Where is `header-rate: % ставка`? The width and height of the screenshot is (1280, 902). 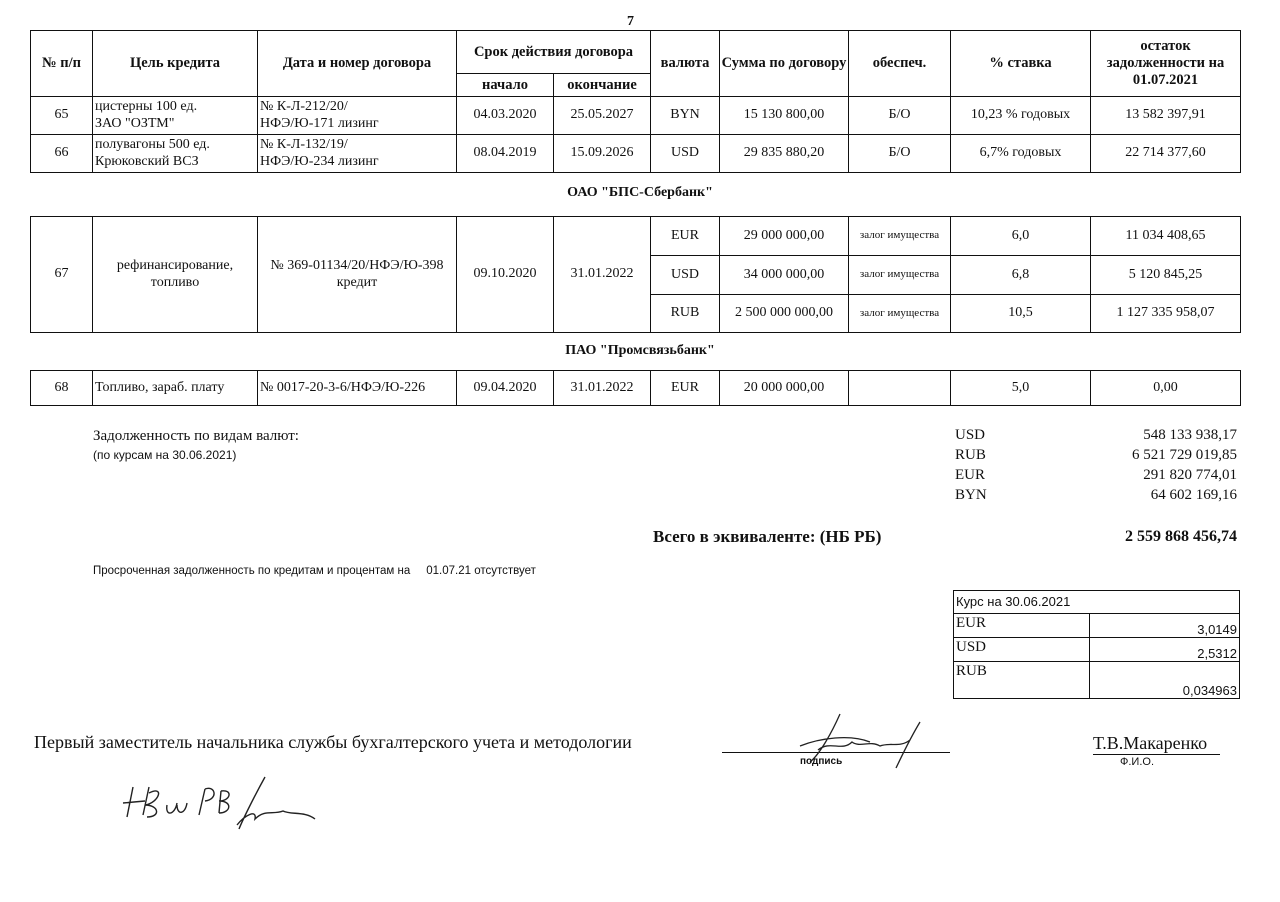 header-rate: % ставка is located at coordinates (1021, 63).